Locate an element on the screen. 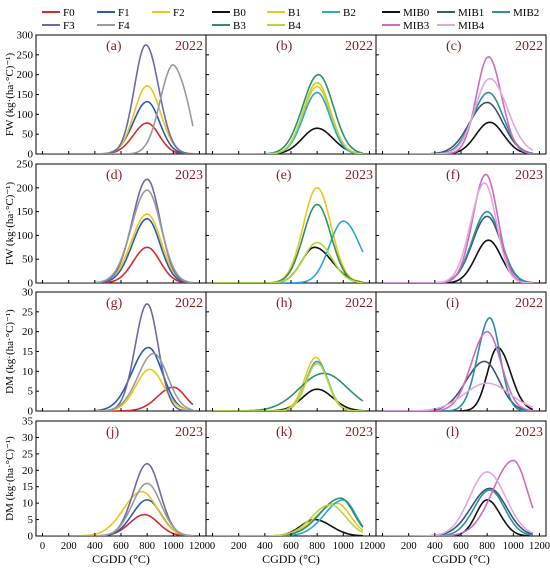 This screenshot has height=577, width=550. legend-label: MIB3 is located at coordinates (416, 26).